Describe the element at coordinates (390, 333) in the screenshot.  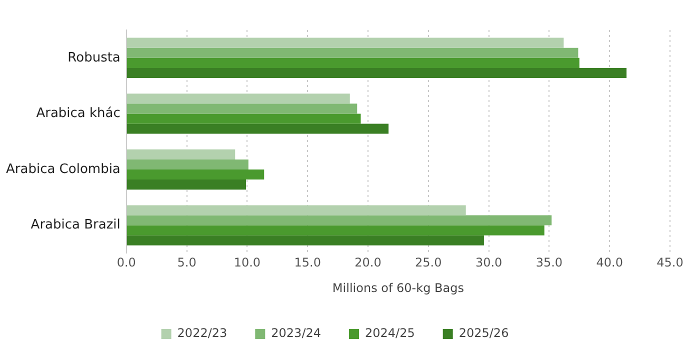
I see `legend-label: 2024/25` at that location.